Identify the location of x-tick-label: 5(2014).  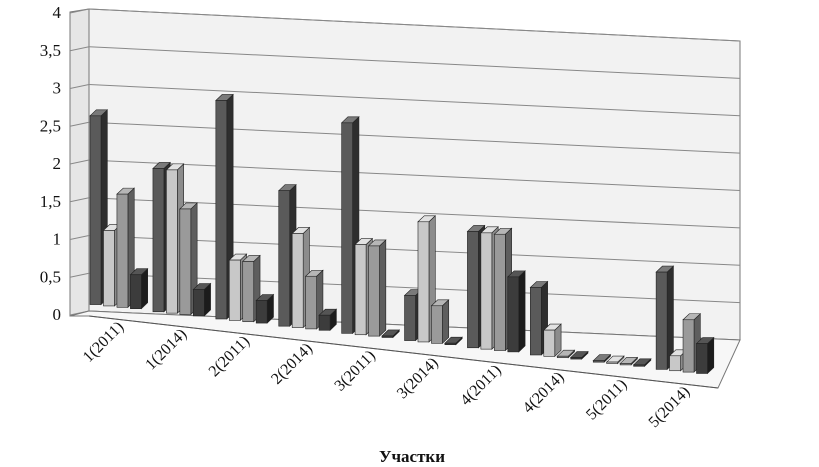
(670, 407).